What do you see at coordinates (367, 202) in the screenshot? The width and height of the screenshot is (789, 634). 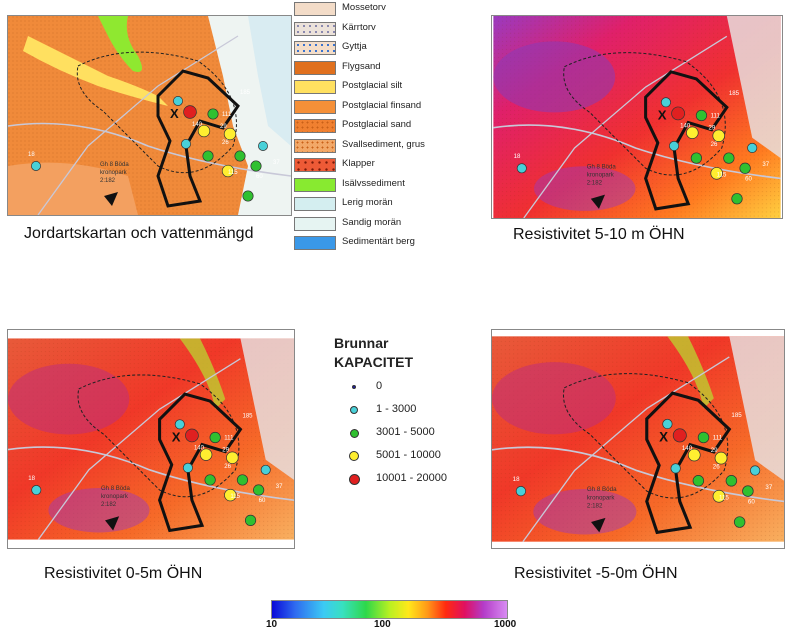 I see `soil-label: Lerig morän` at bounding box center [367, 202].